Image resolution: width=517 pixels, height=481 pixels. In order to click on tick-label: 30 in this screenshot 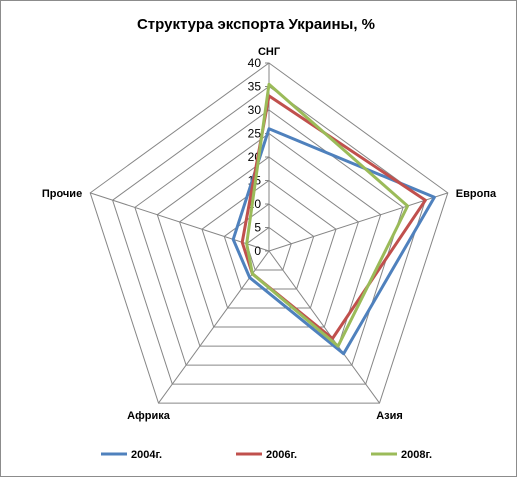, I will do `click(255, 110)`.